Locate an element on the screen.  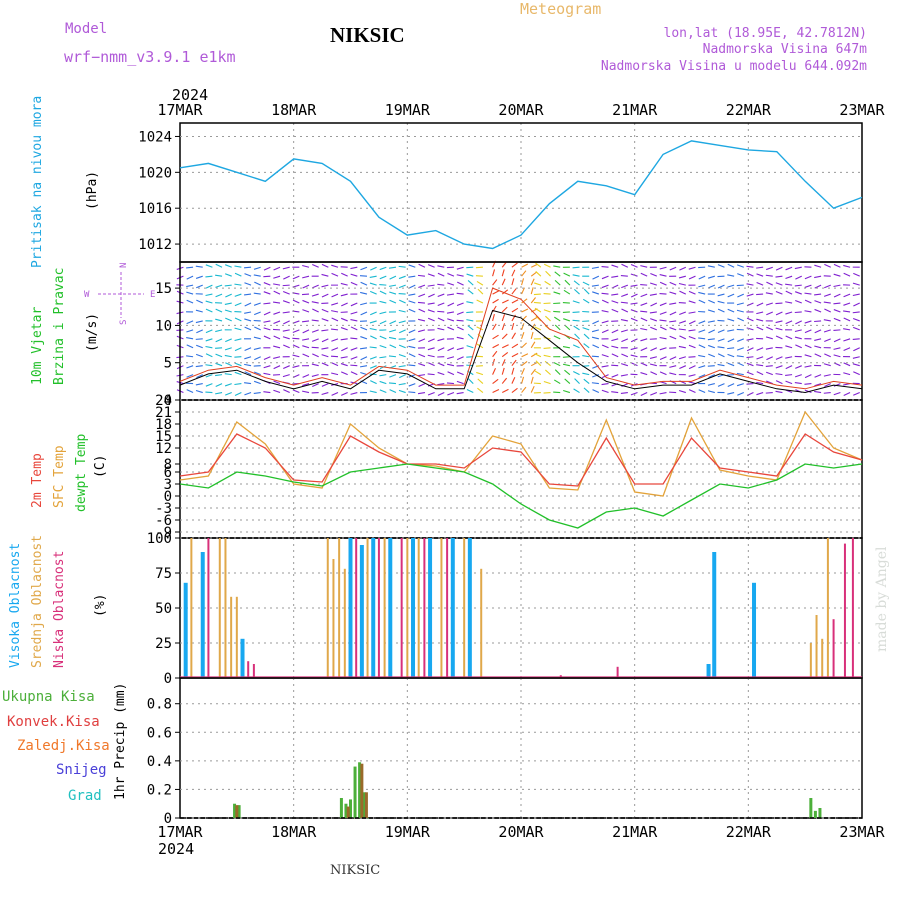
y-tick-label-1: 10 is located at coordinates (163, 326).